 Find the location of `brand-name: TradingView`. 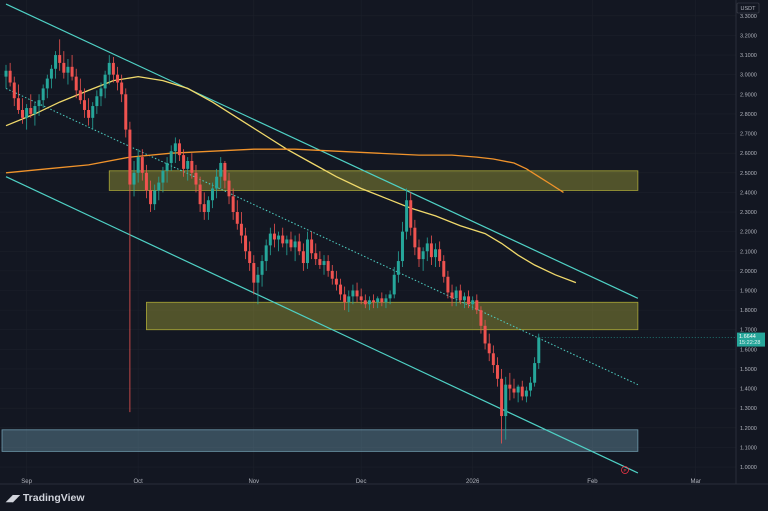

brand-name: TradingView is located at coordinates (53, 498).